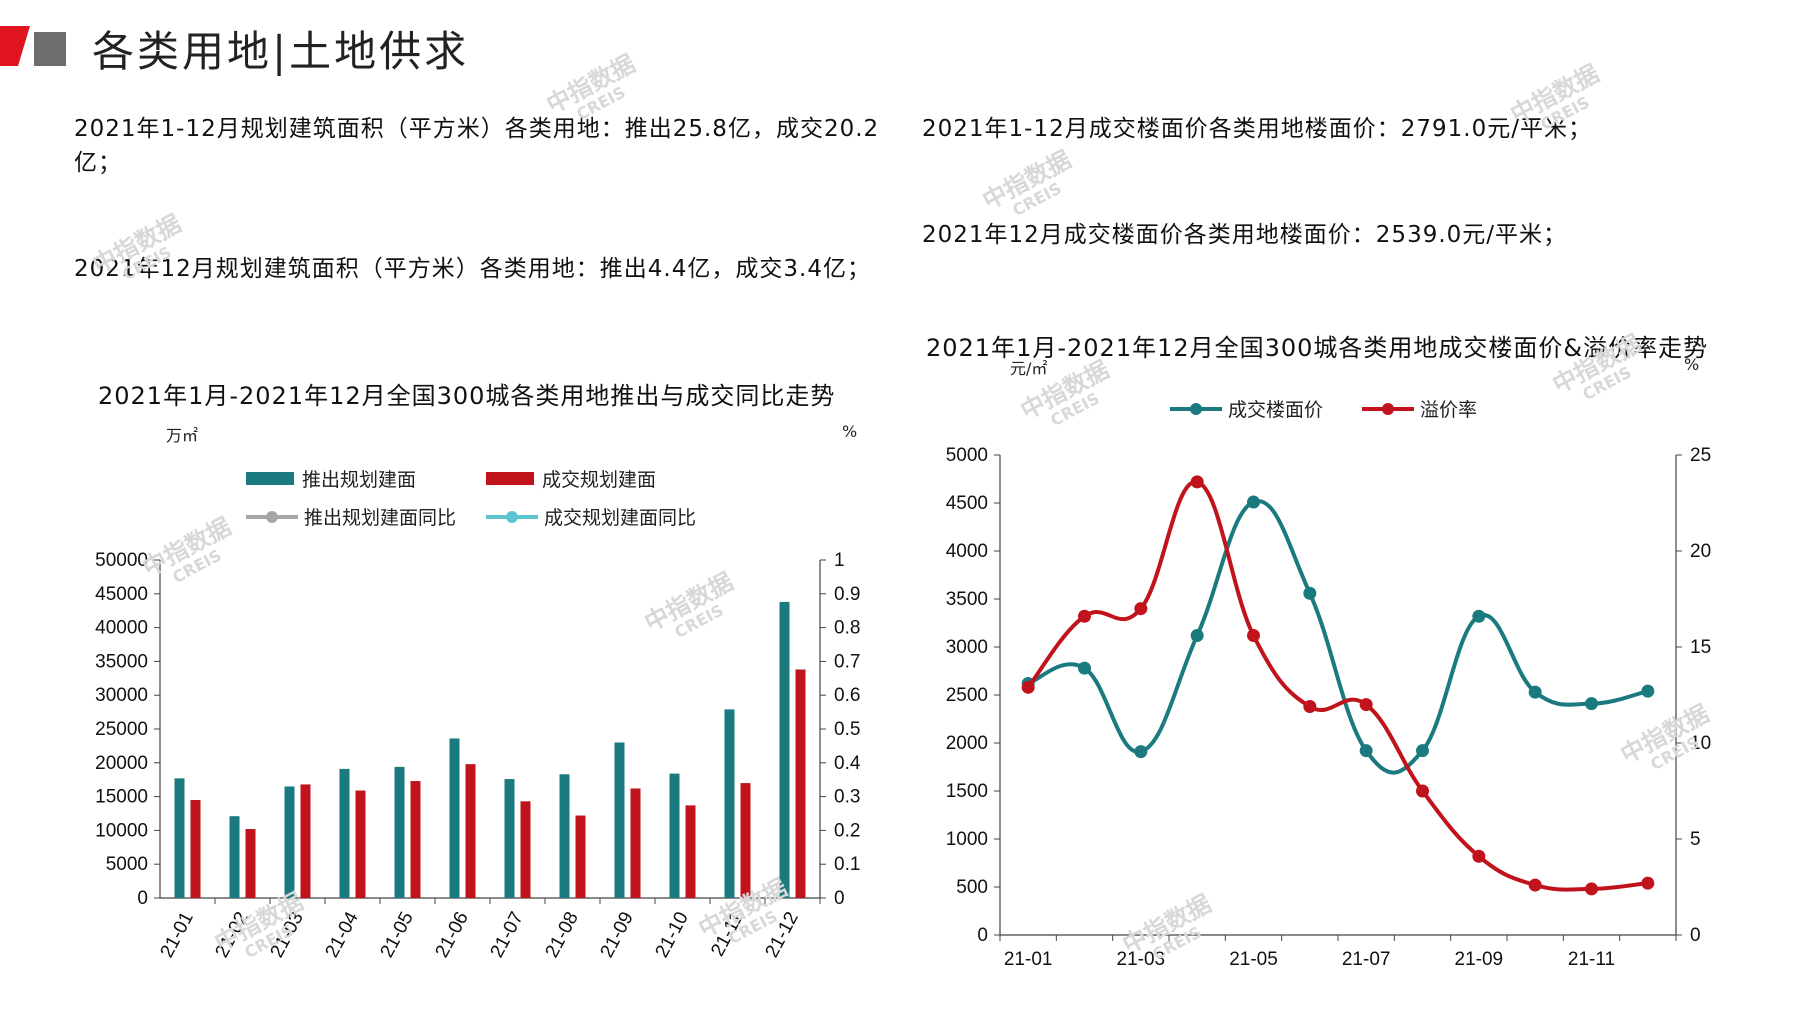 The width and height of the screenshot is (1797, 1010). I want to click on legend-swatch-supply, so click(270, 478).